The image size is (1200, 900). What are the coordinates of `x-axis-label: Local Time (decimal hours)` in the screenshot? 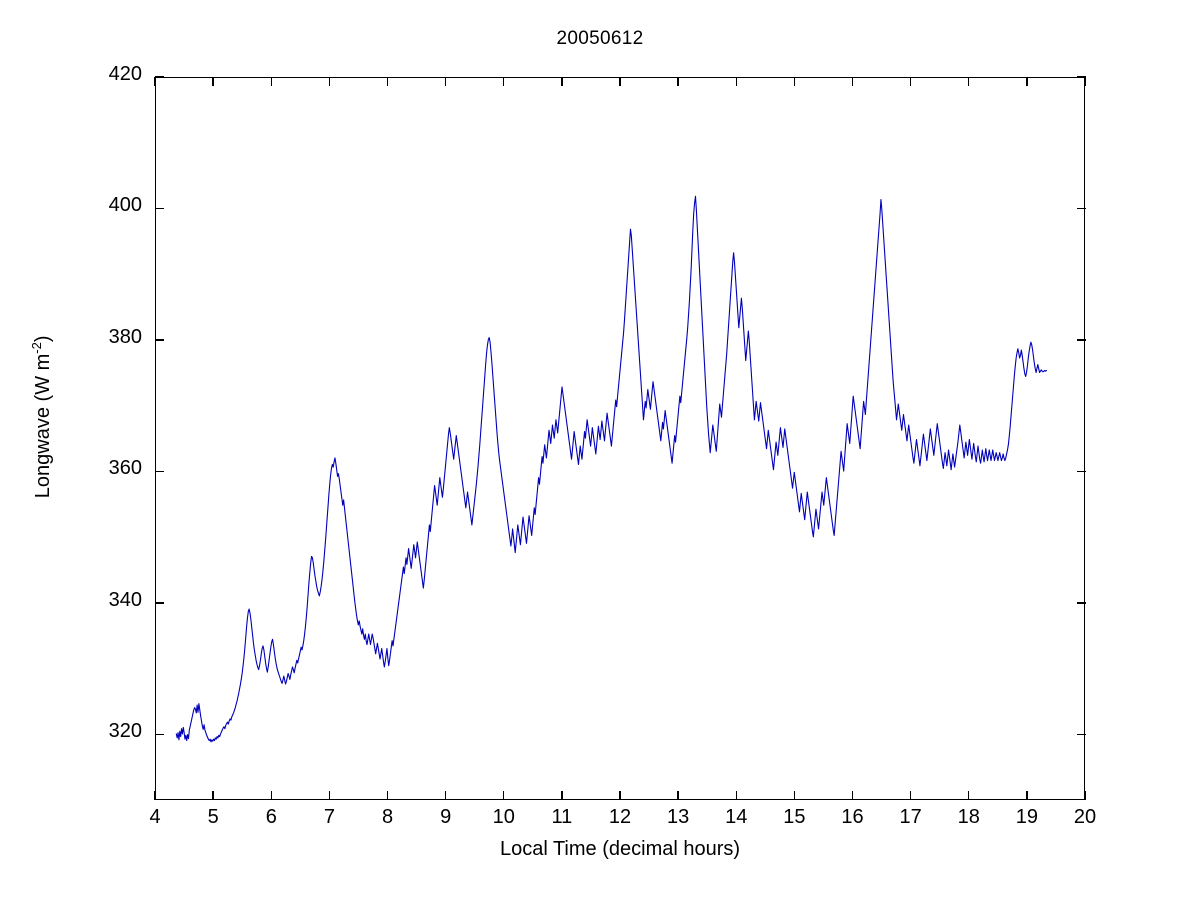 It's located at (620, 849).